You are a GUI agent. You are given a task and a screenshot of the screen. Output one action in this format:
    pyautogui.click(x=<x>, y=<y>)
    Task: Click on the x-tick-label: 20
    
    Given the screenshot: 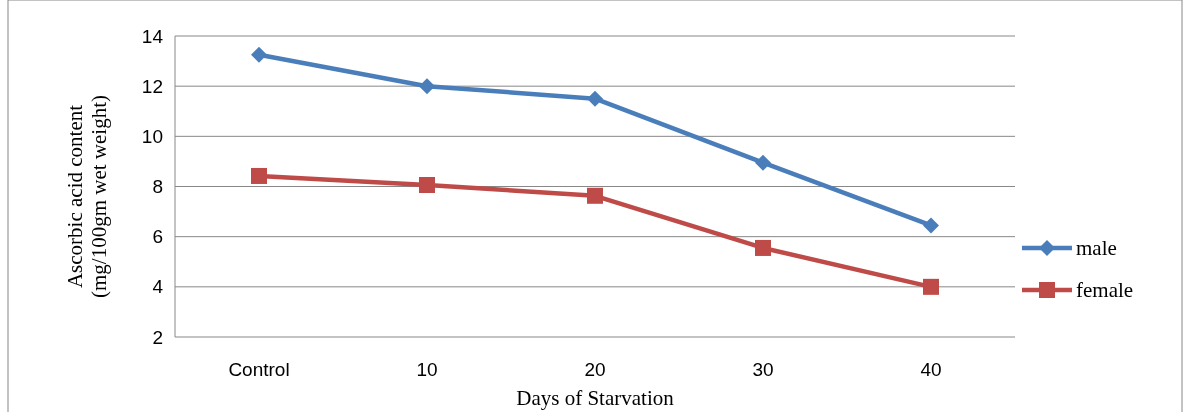 What is the action you would take?
    pyautogui.click(x=595, y=369)
    